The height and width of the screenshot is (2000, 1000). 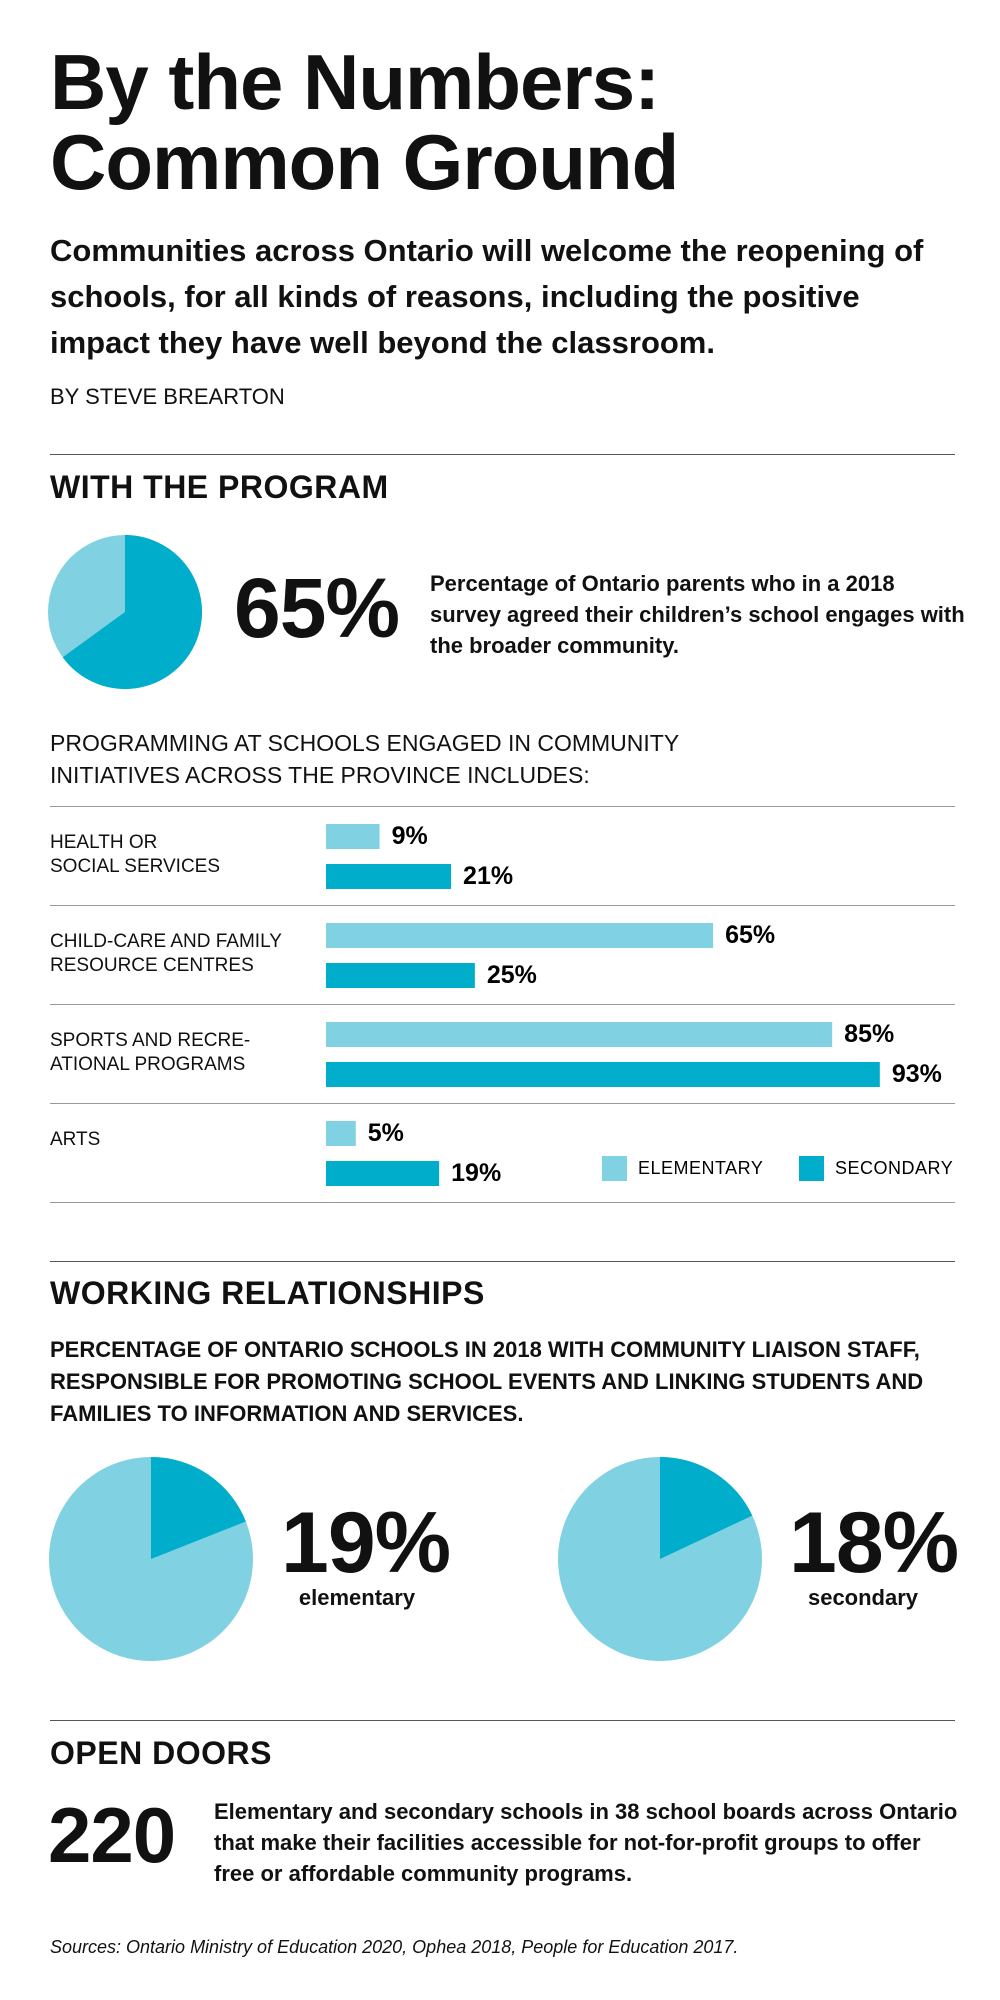 I want to click on category-label: ARTS, so click(x=75, y=1139).